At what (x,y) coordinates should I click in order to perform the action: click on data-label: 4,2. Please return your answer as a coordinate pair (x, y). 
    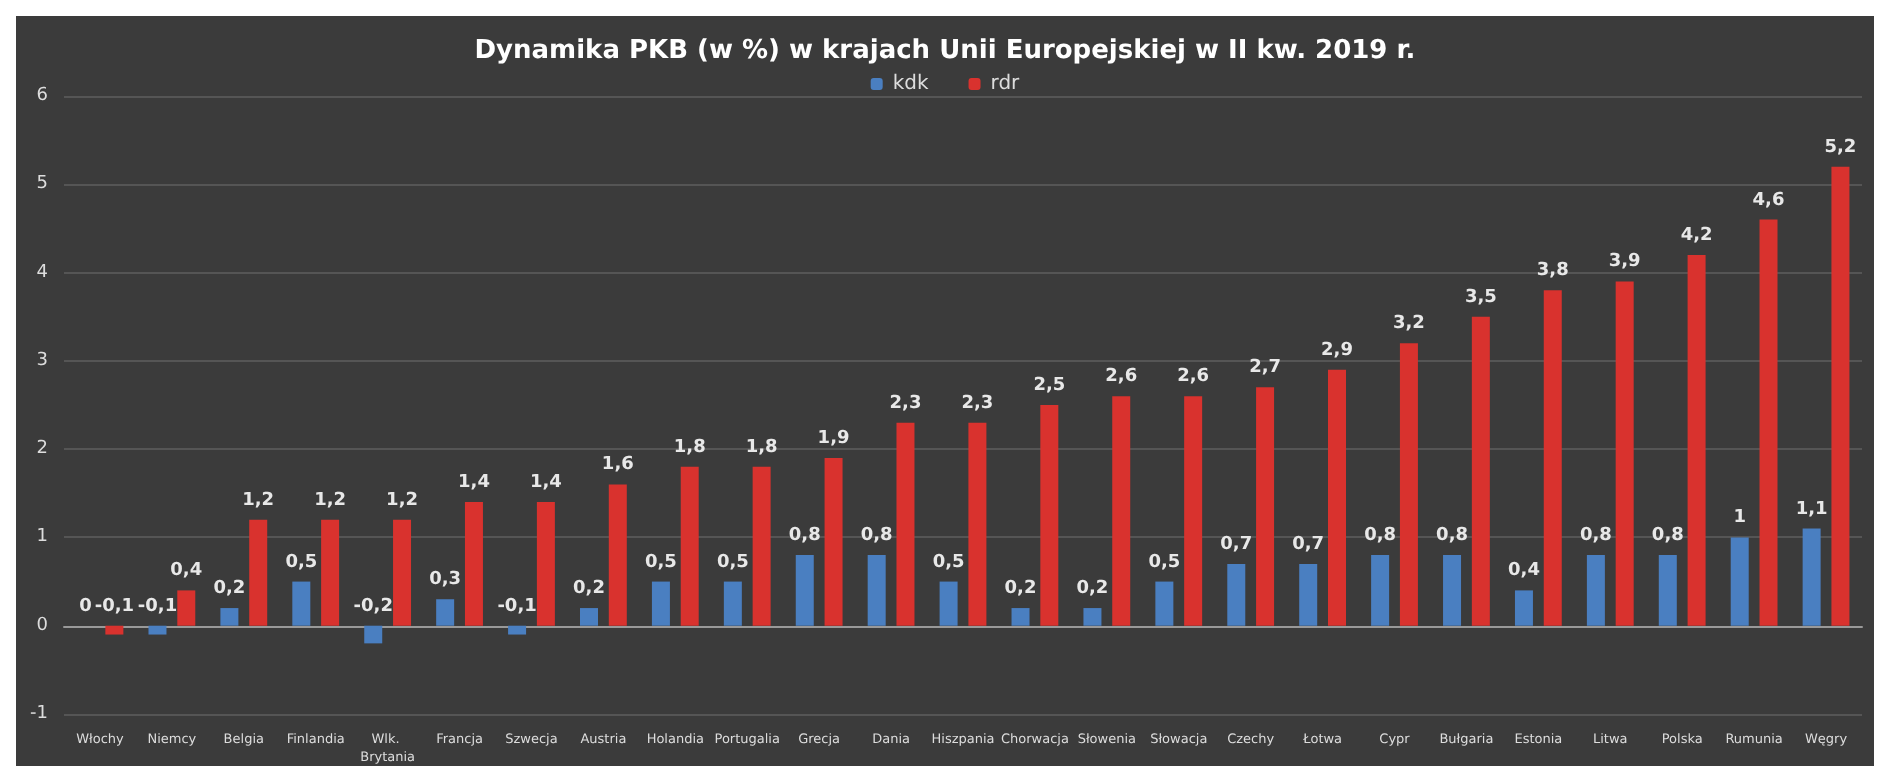
    Looking at the image, I should click on (1696, 235).